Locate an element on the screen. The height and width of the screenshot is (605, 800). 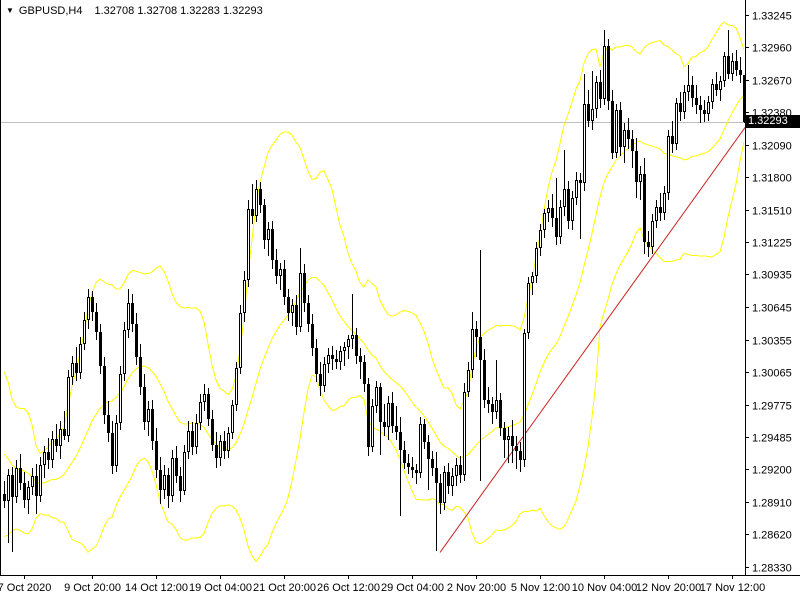
price-tick-label: 1.28330 is located at coordinates (772, 569).